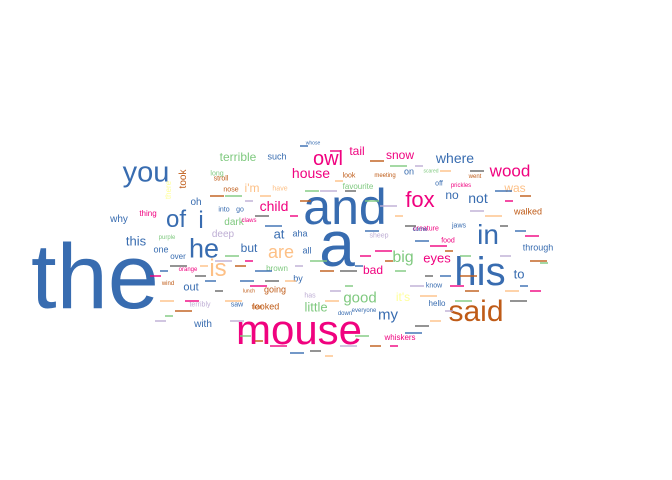 The image size is (672, 480). What do you see at coordinates (280, 189) in the screenshot?
I see `cloud-word: have` at bounding box center [280, 189].